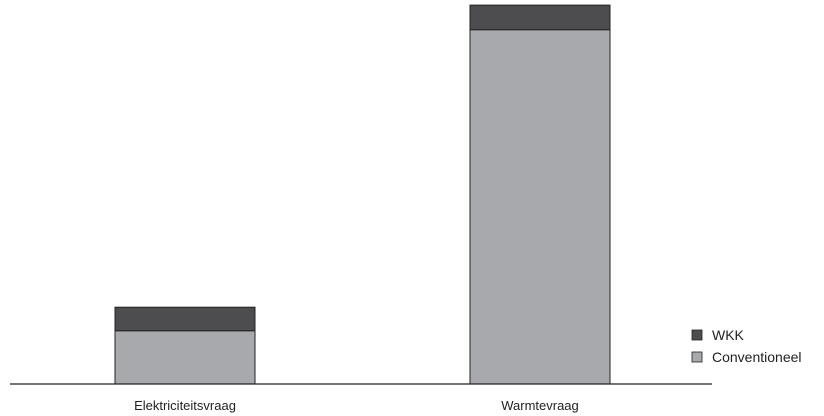 The height and width of the screenshot is (416, 824). I want to click on x-tick-label-elektriciteitsvraag: Elektriciteitsvraag, so click(185, 405).